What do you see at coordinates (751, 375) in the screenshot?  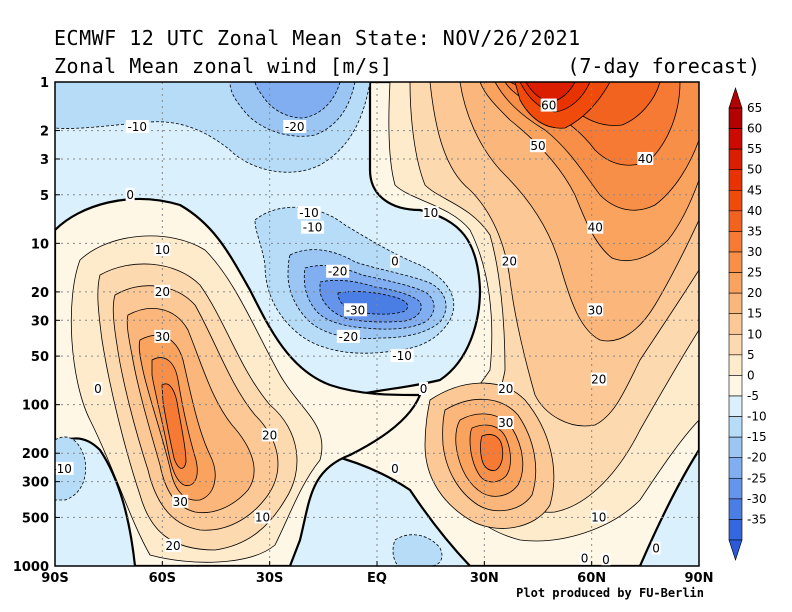 I see `colorbar-label: 0` at bounding box center [751, 375].